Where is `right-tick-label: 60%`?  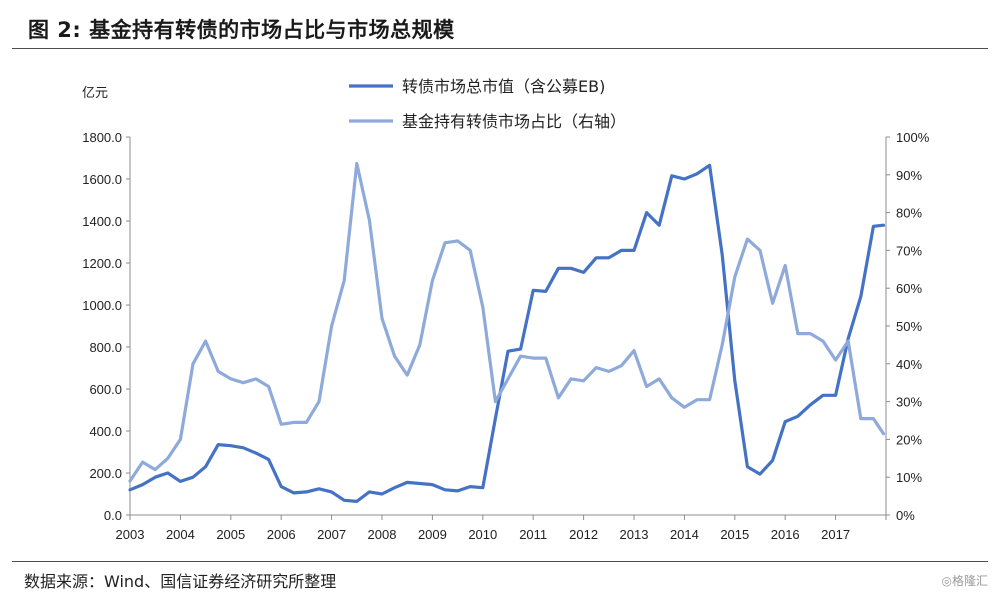
right-tick-label: 60% is located at coordinates (909, 288).